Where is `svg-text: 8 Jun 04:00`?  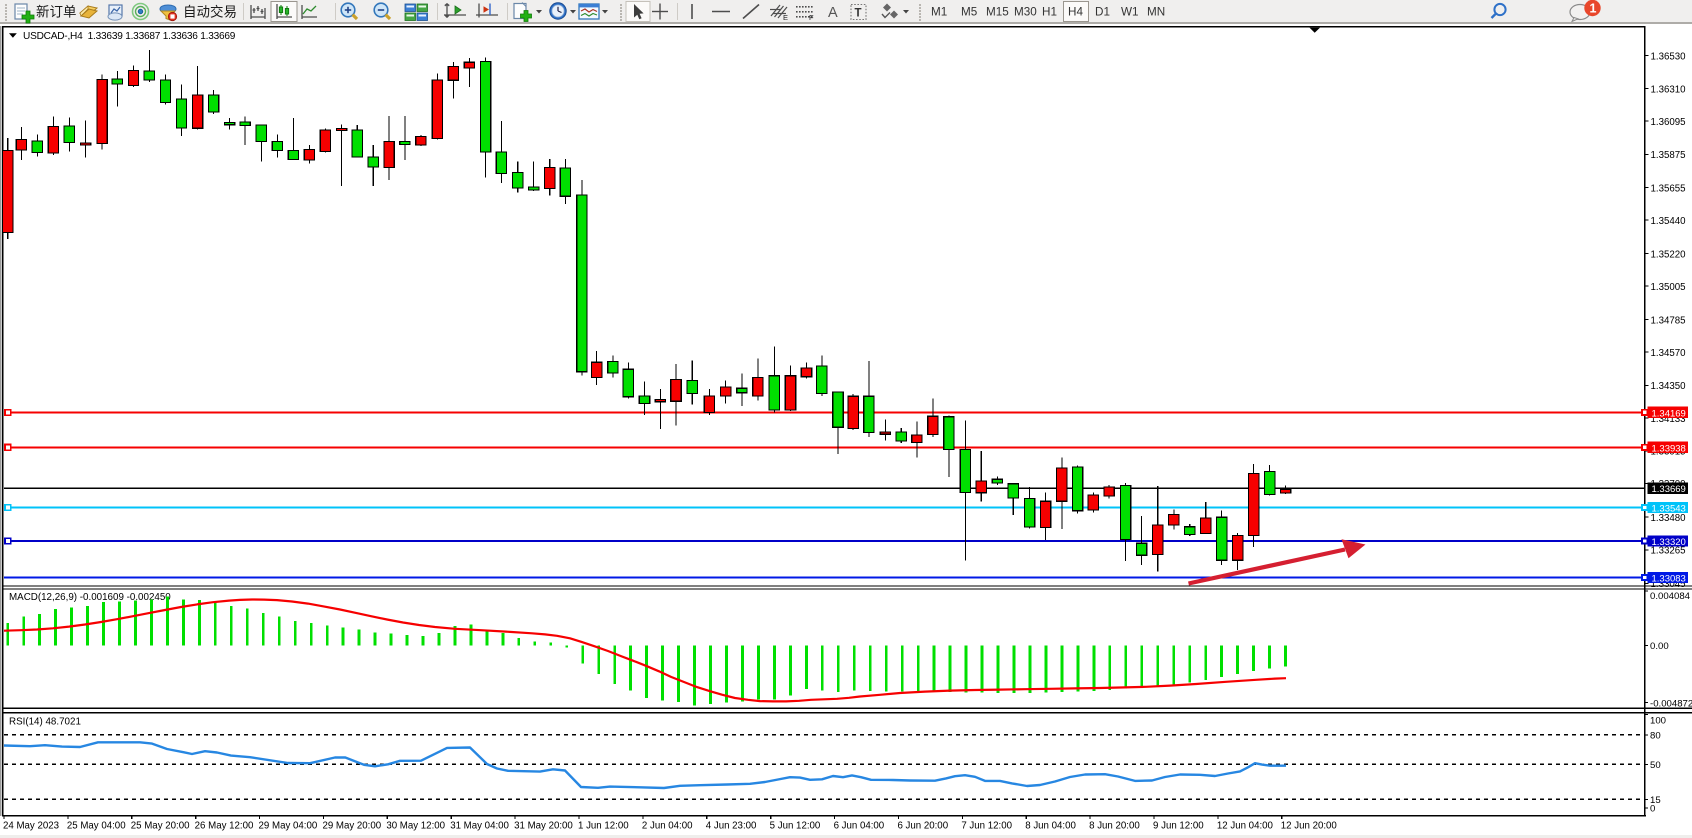 svg-text: 8 Jun 04:00 is located at coordinates (1050, 826).